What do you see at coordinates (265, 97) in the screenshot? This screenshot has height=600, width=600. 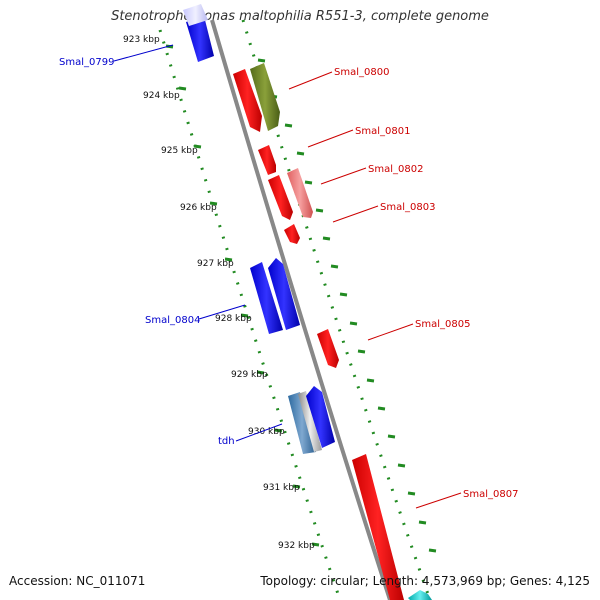 I see `gene-smal-0800-arrow-green` at bounding box center [265, 97].